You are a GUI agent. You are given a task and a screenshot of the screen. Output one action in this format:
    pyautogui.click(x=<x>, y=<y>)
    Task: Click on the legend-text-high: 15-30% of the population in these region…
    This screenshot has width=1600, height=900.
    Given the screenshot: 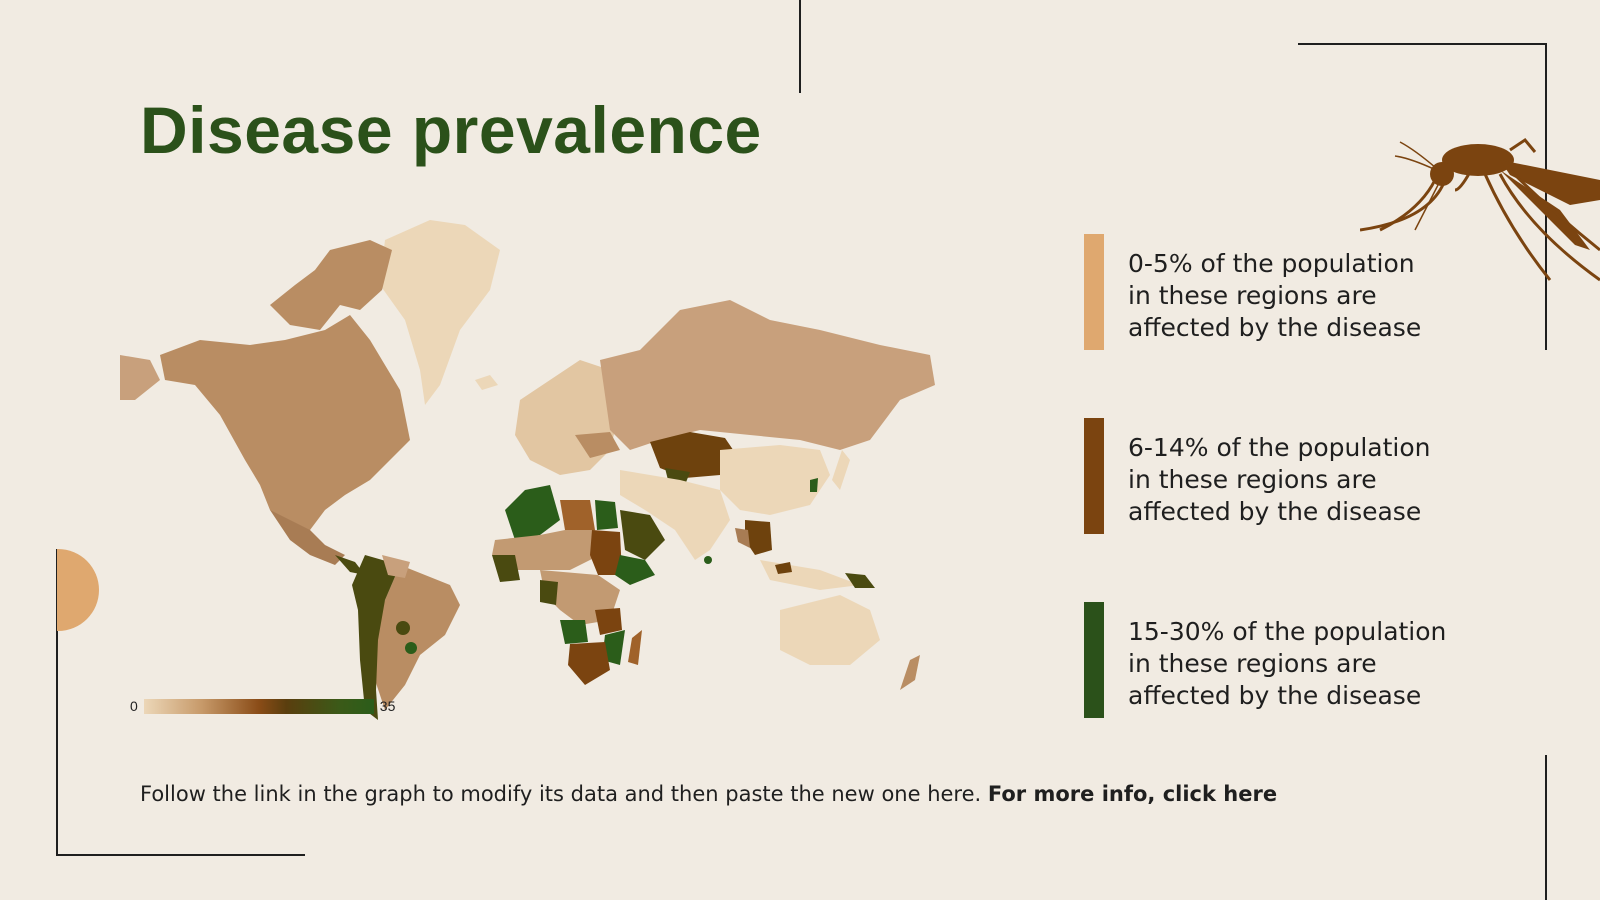 What is the action you would take?
    pyautogui.click(x=1287, y=663)
    